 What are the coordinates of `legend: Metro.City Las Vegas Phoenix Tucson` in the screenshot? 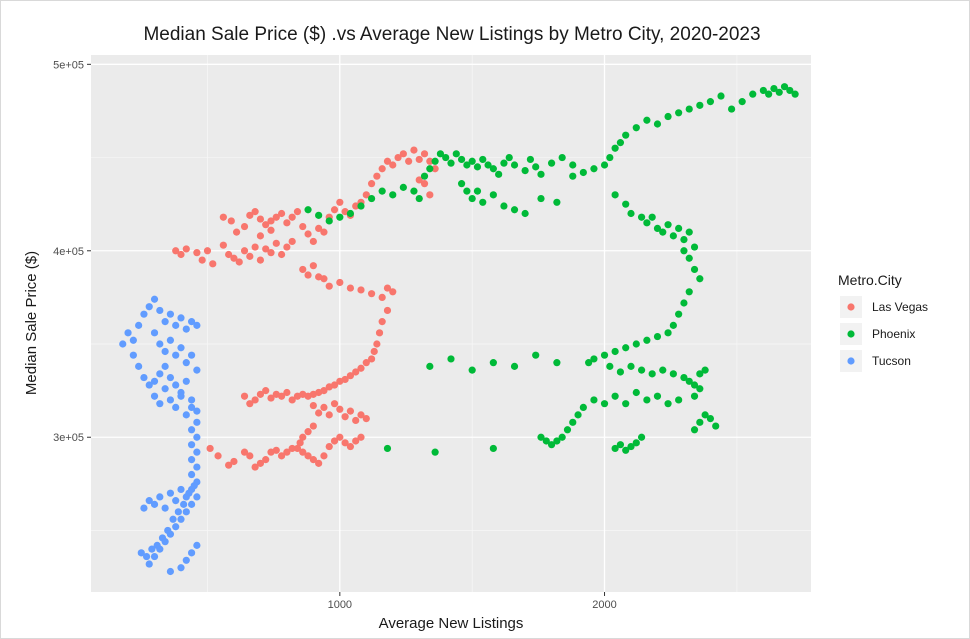 It's located at (883, 322).